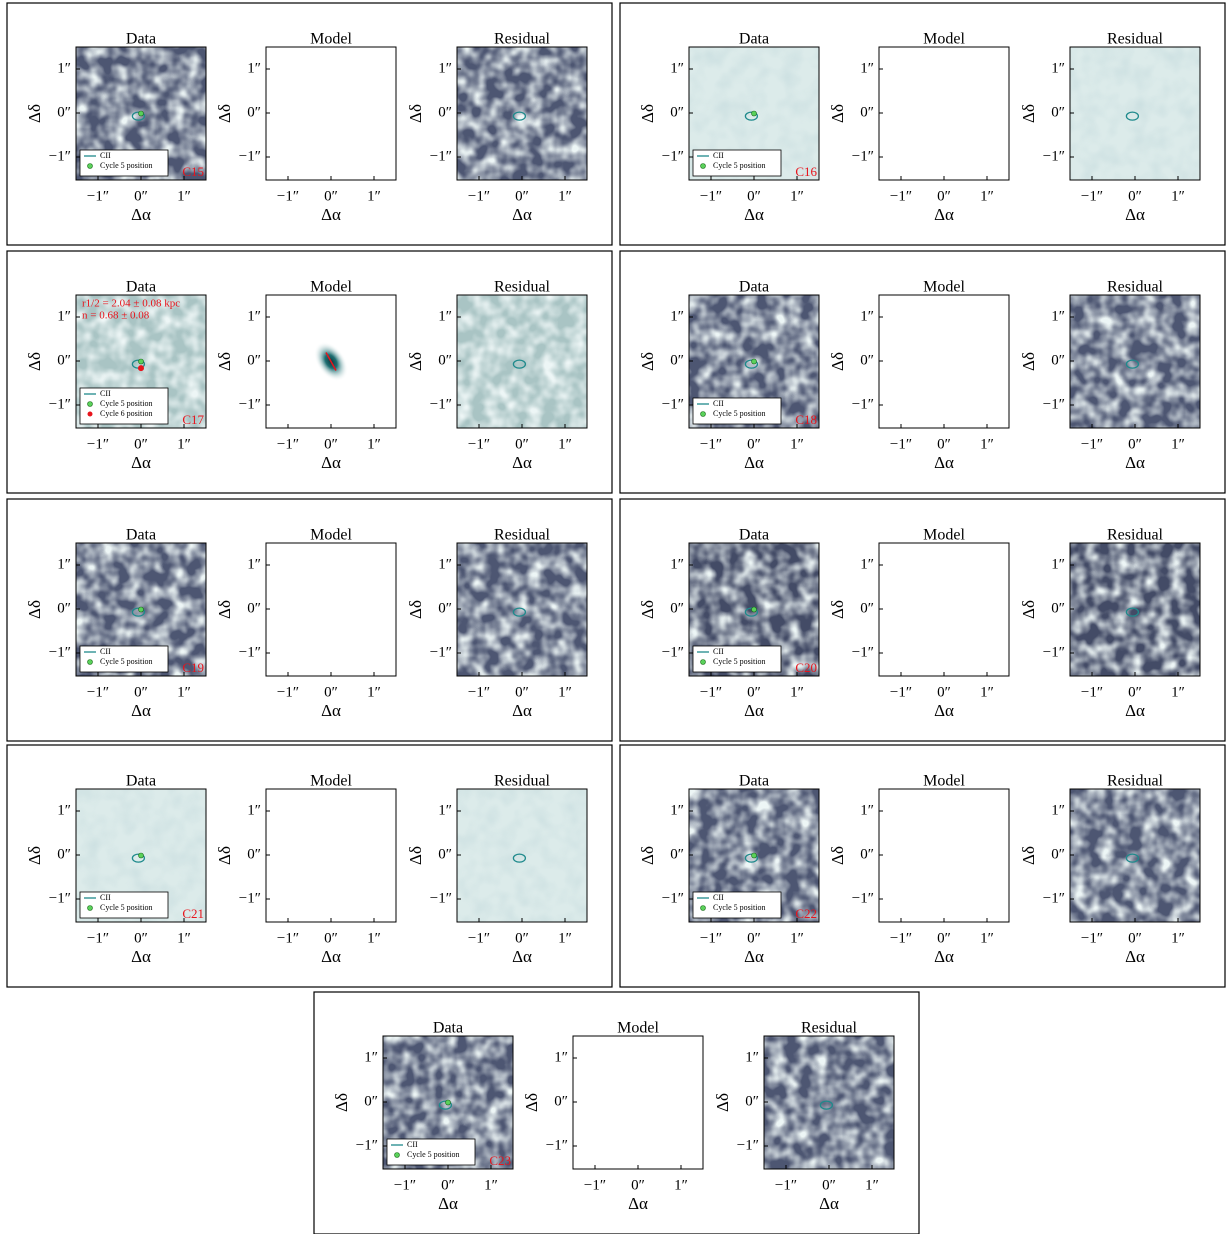 The width and height of the screenshot is (1228, 1234). I want to click on annotation: n = 0.68 ± 0.08, so click(116, 316).